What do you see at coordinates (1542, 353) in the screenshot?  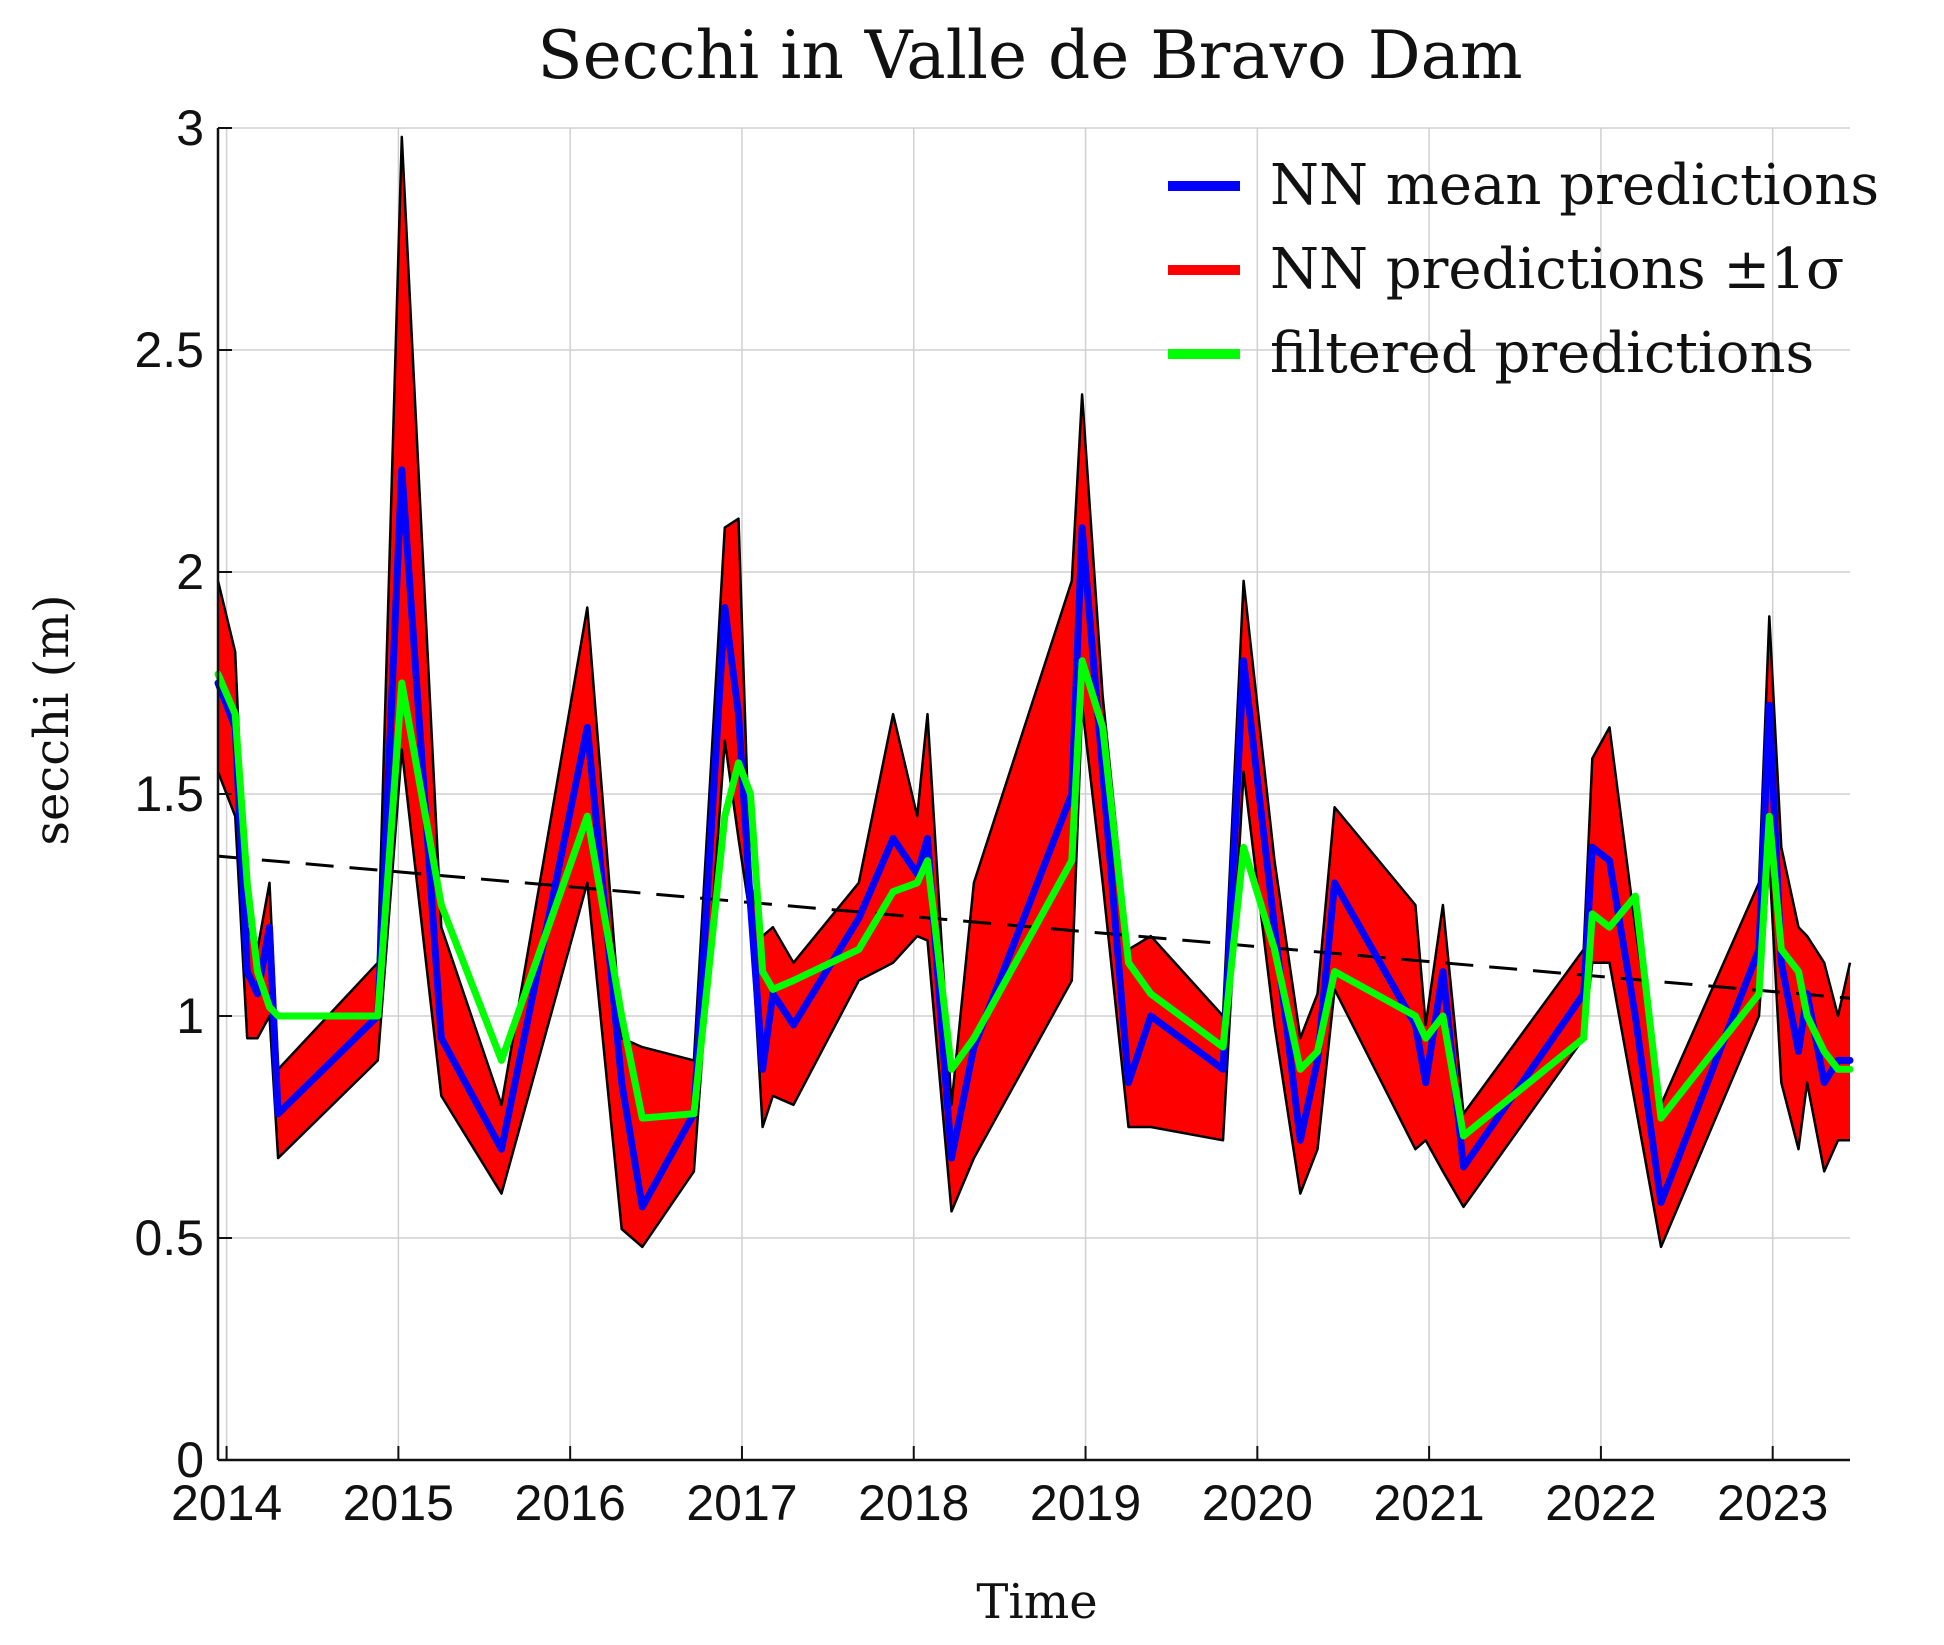 I see `legend-label-filtered: filtered predictions` at bounding box center [1542, 353].